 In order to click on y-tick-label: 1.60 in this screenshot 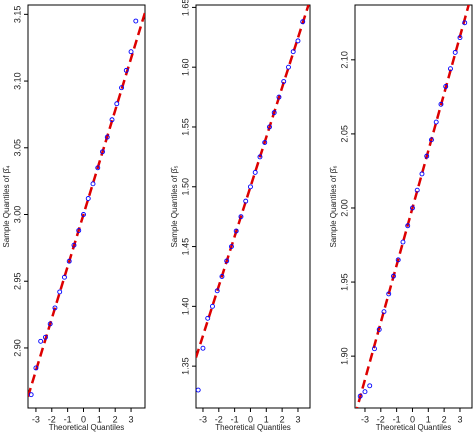, I will do `click(185, 67)`.